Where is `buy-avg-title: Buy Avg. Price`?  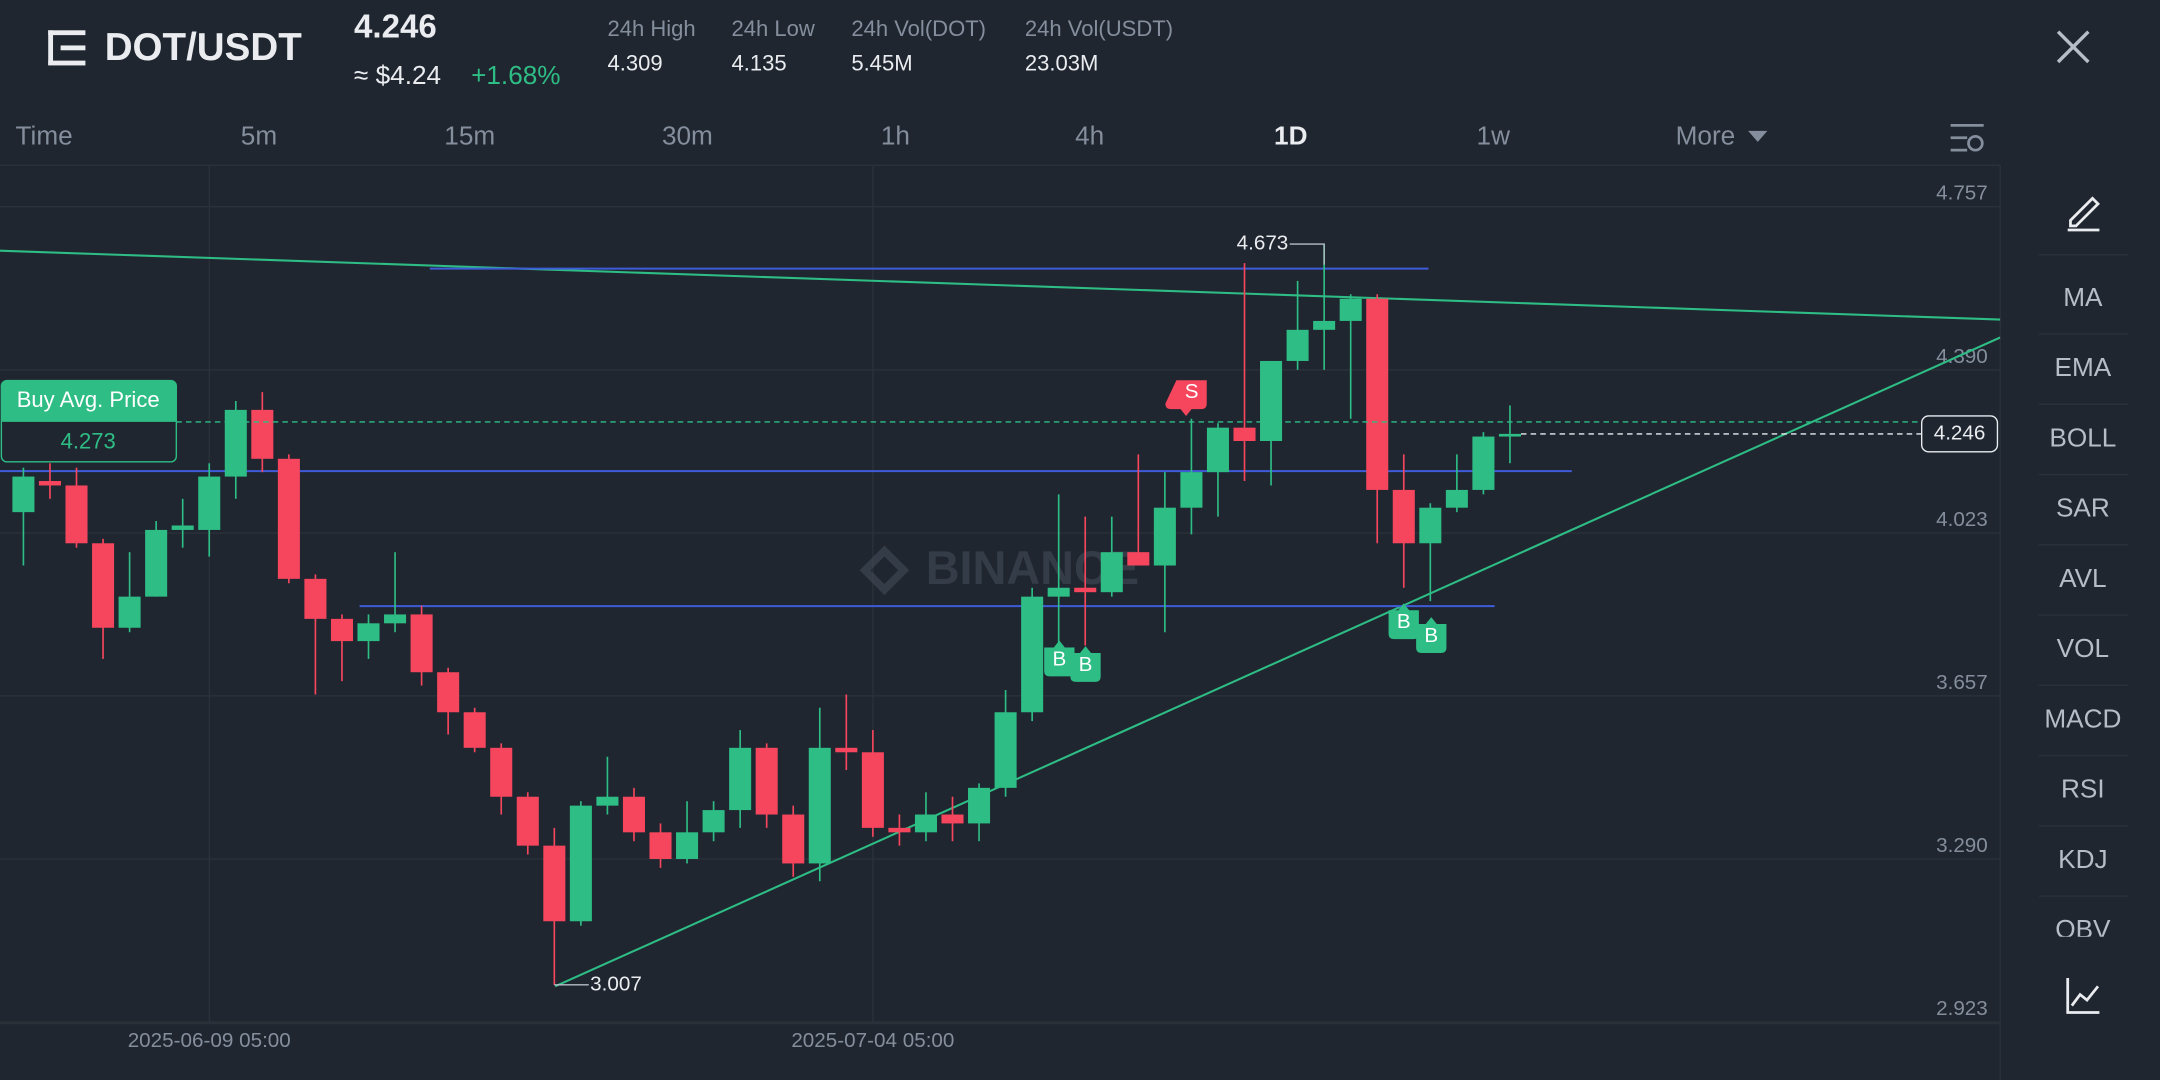 buy-avg-title: Buy Avg. Price is located at coordinates (88, 399).